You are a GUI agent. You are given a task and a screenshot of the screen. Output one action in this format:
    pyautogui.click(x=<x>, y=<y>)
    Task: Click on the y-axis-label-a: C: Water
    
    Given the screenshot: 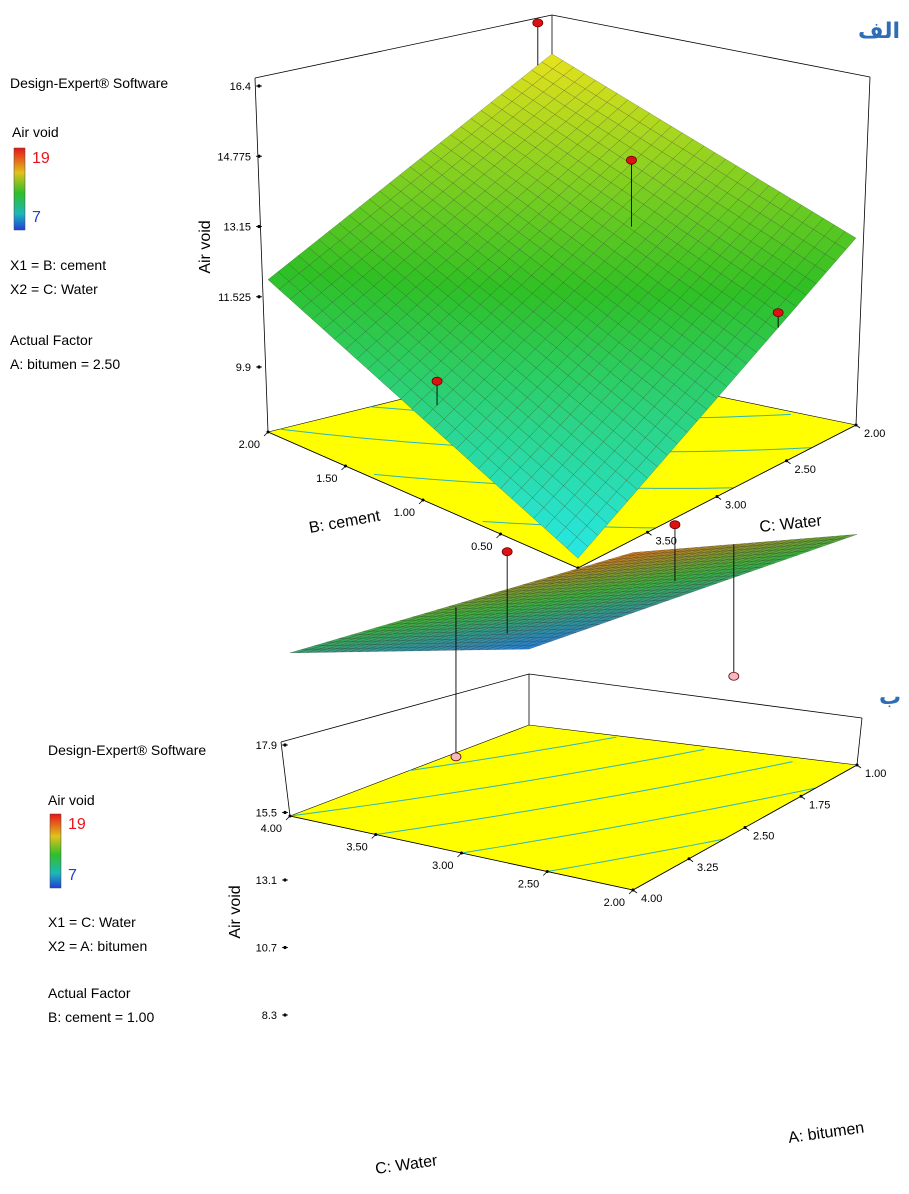 What is the action you would take?
    pyautogui.click(x=791, y=524)
    